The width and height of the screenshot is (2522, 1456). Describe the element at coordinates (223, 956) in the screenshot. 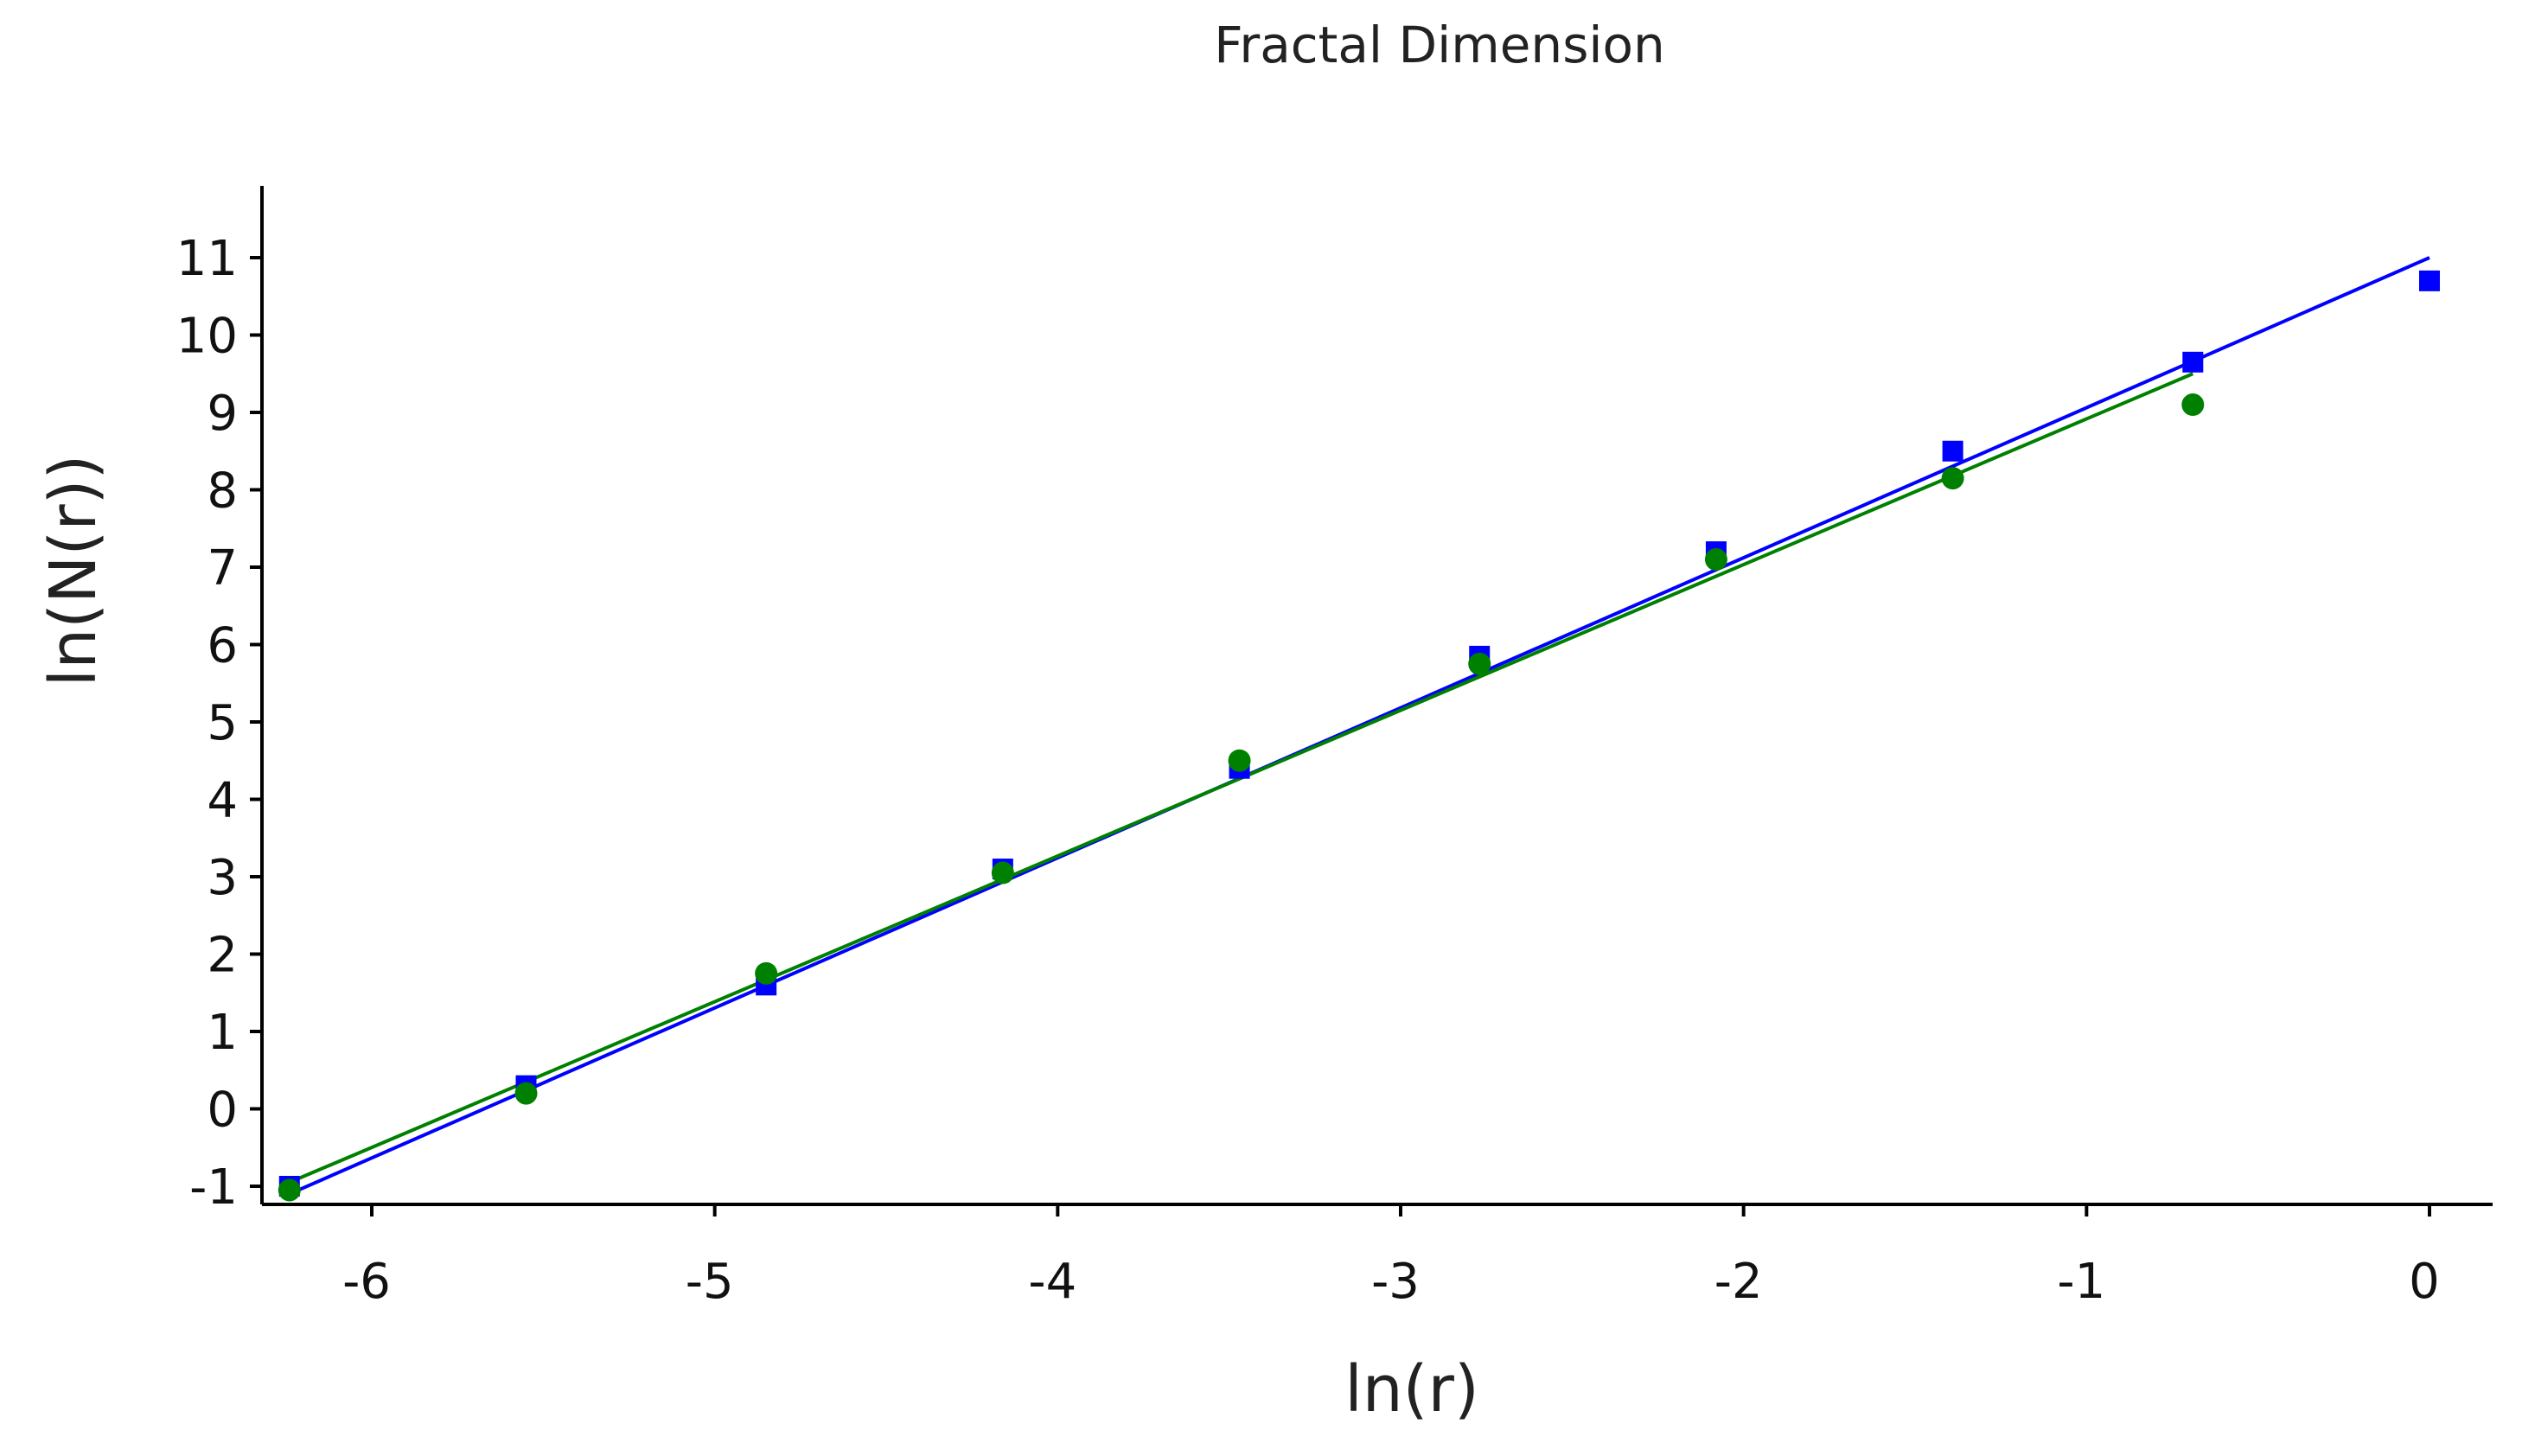

I see `y-tick-label: 2` at that location.